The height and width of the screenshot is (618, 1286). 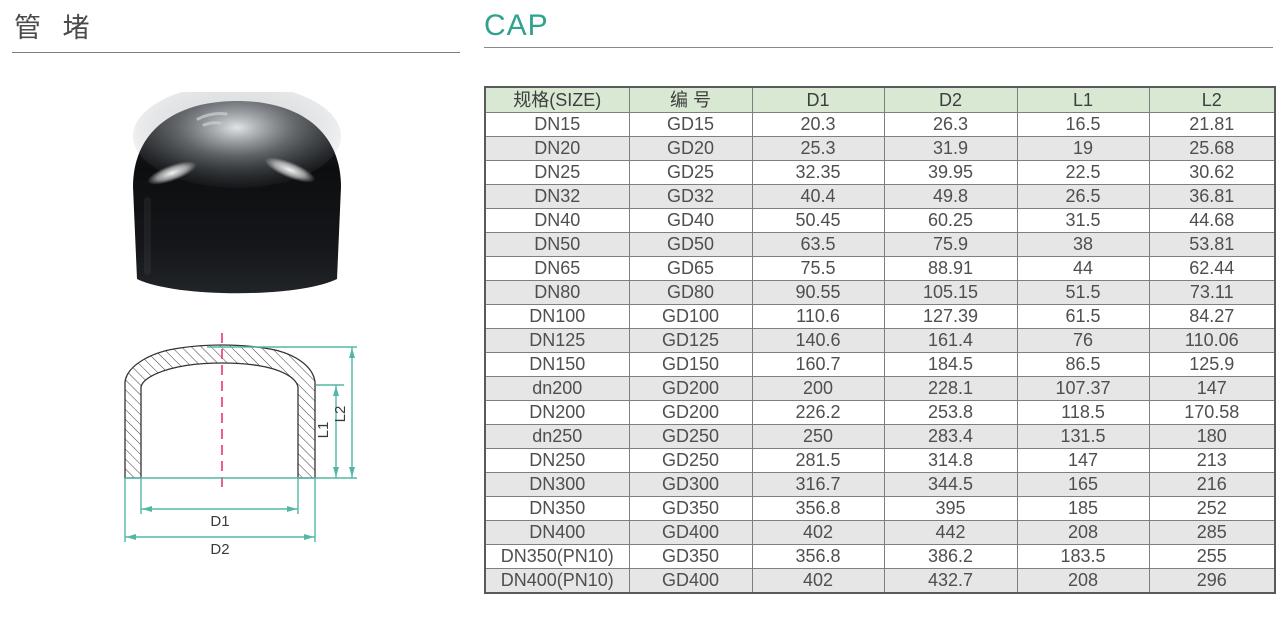 What do you see at coordinates (818, 172) in the screenshot?
I see `cell: 32.35` at bounding box center [818, 172].